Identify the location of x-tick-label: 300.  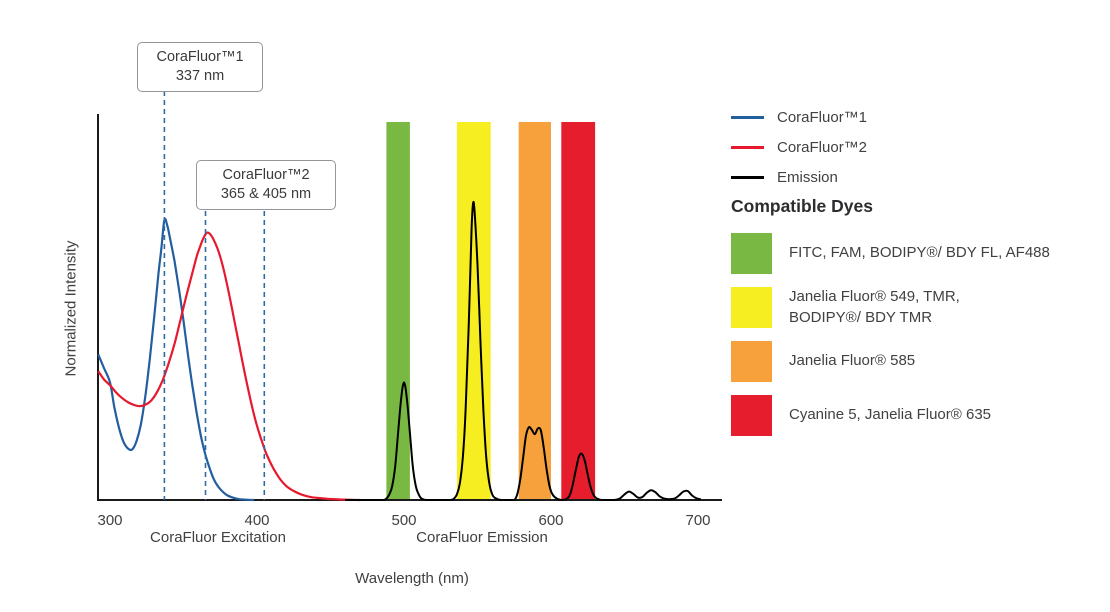
(109, 520).